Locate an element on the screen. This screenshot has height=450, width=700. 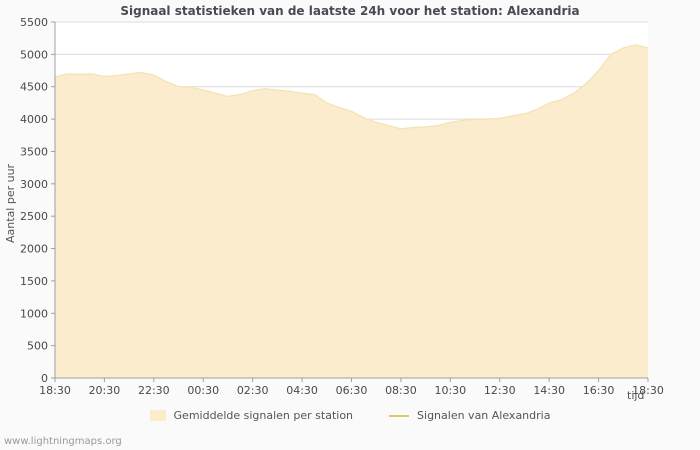
line-swatch-icon is located at coordinates (399, 415).